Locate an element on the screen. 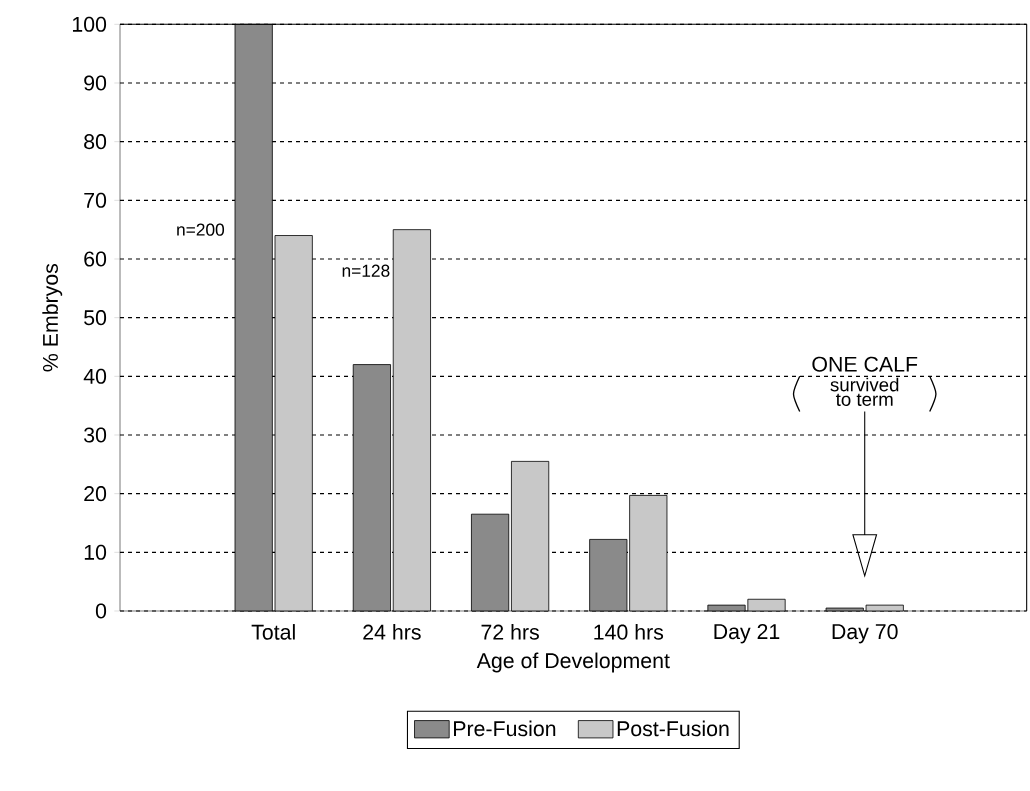  y-tick-label: 10 is located at coordinates (95, 552).